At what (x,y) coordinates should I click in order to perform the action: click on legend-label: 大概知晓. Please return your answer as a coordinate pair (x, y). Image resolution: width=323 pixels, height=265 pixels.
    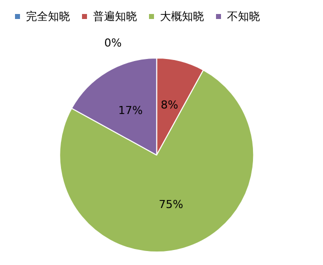
    Looking at the image, I should click on (182, 16).